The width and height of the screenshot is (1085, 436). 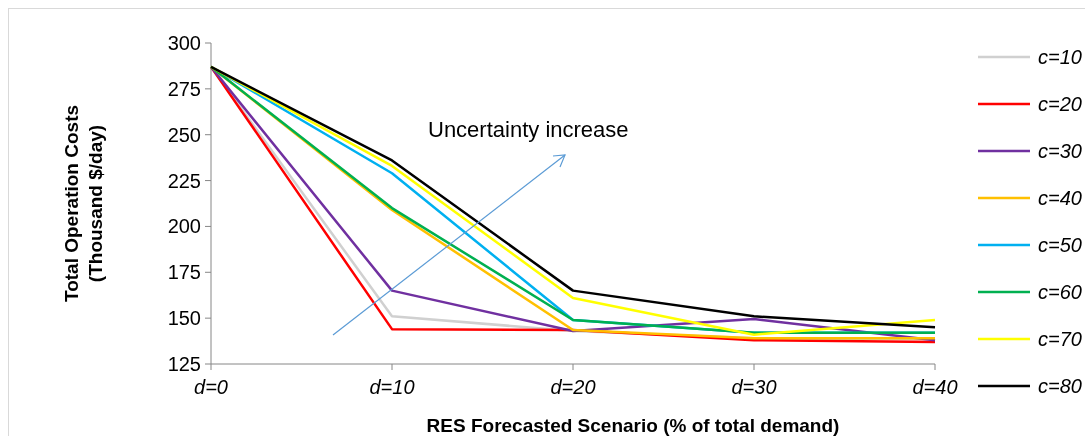 What do you see at coordinates (184, 226) in the screenshot?
I see `y-tick-label: 200` at bounding box center [184, 226].